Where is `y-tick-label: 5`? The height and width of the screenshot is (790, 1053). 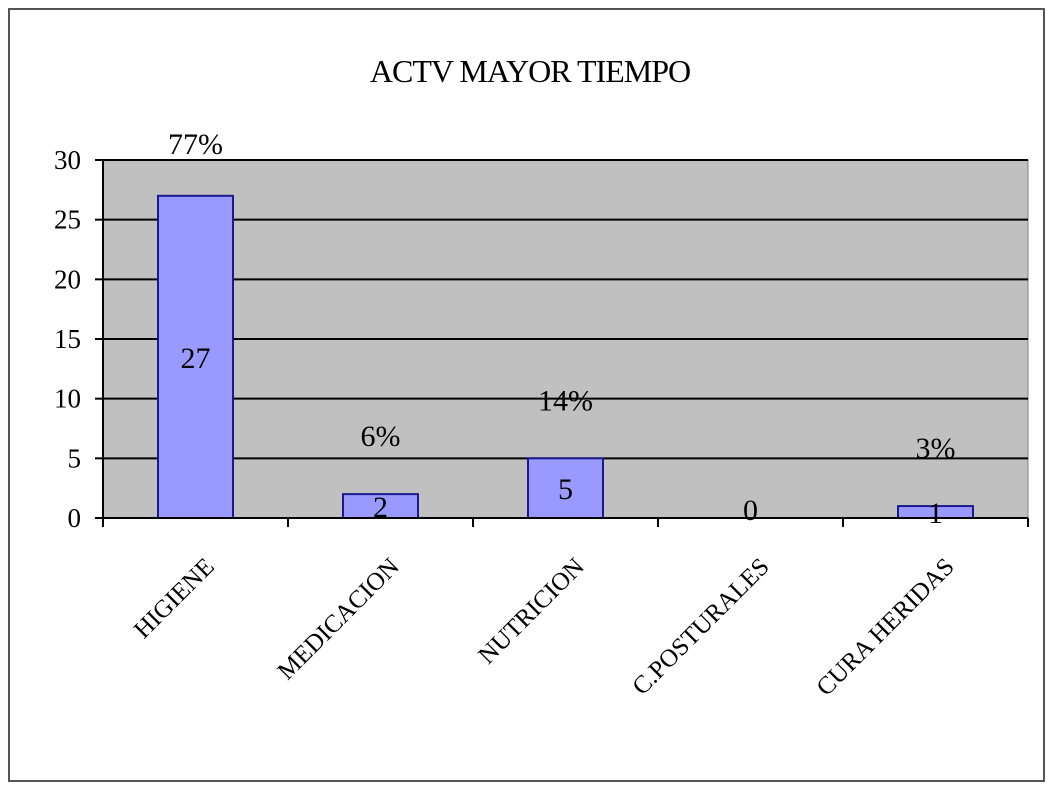 y-tick-label: 5 is located at coordinates (75, 458).